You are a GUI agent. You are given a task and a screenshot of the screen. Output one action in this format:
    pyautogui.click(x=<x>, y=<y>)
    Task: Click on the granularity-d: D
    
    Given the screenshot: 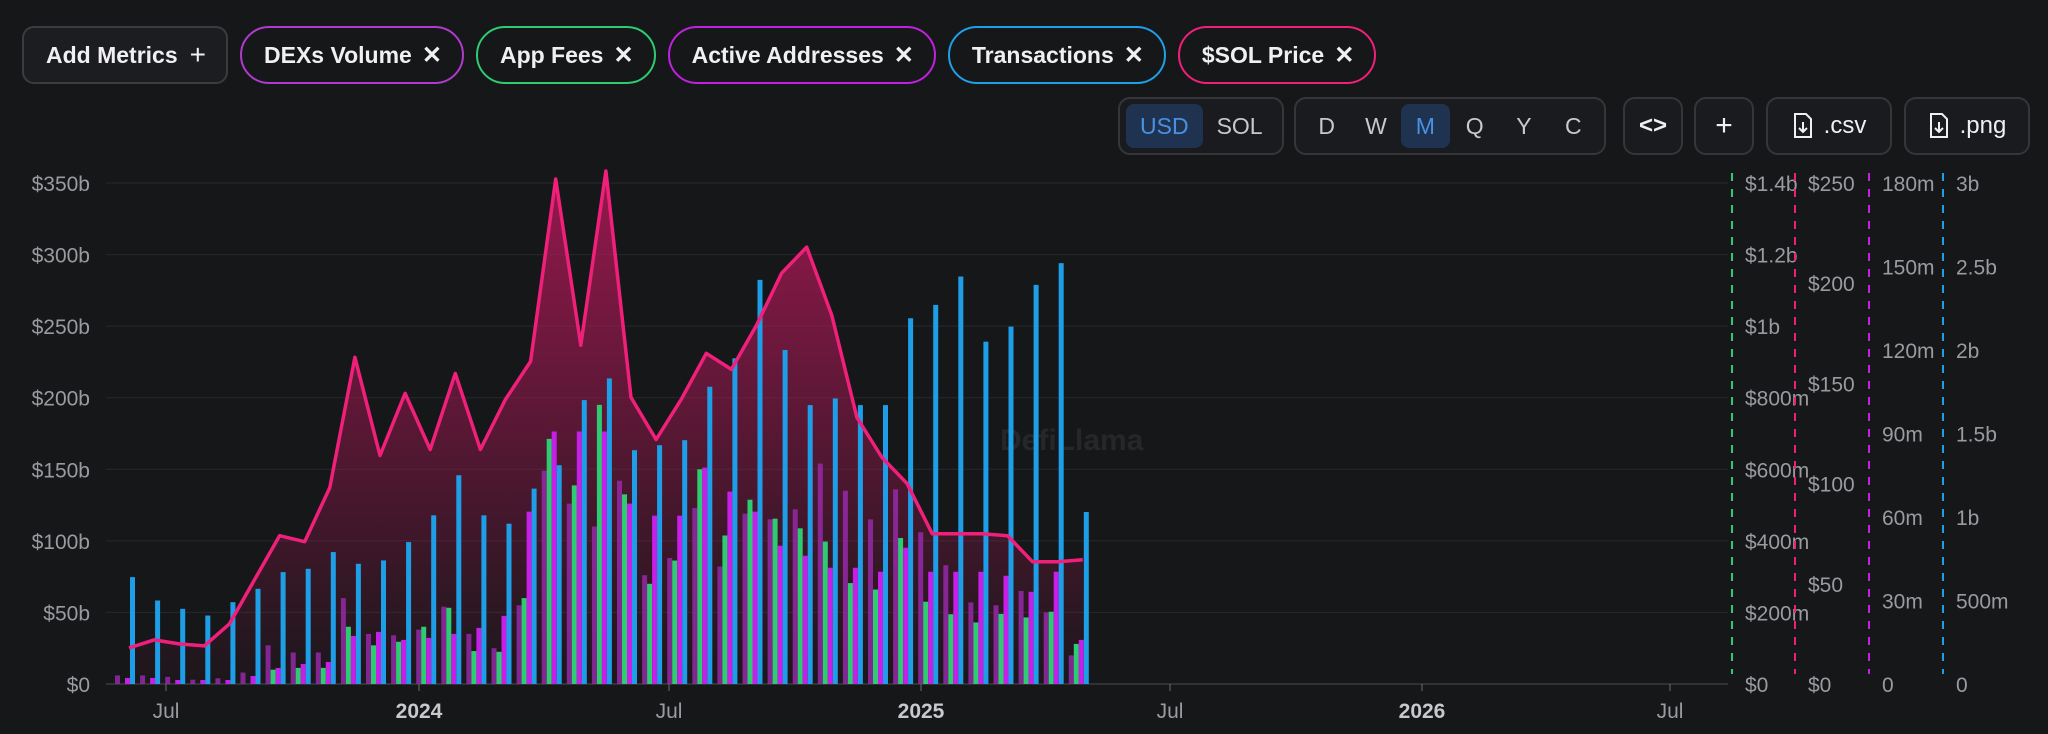 What is the action you would take?
    pyautogui.click(x=1326, y=125)
    